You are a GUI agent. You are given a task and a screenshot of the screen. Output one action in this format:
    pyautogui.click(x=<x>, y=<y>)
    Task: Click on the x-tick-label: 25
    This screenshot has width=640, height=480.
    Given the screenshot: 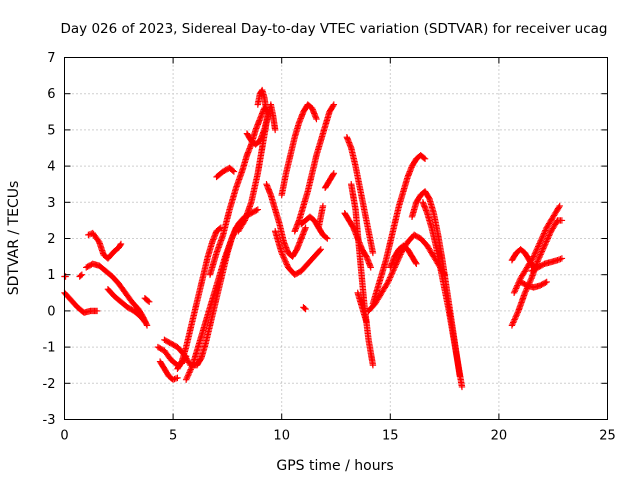 What is the action you would take?
    pyautogui.click(x=607, y=436)
    